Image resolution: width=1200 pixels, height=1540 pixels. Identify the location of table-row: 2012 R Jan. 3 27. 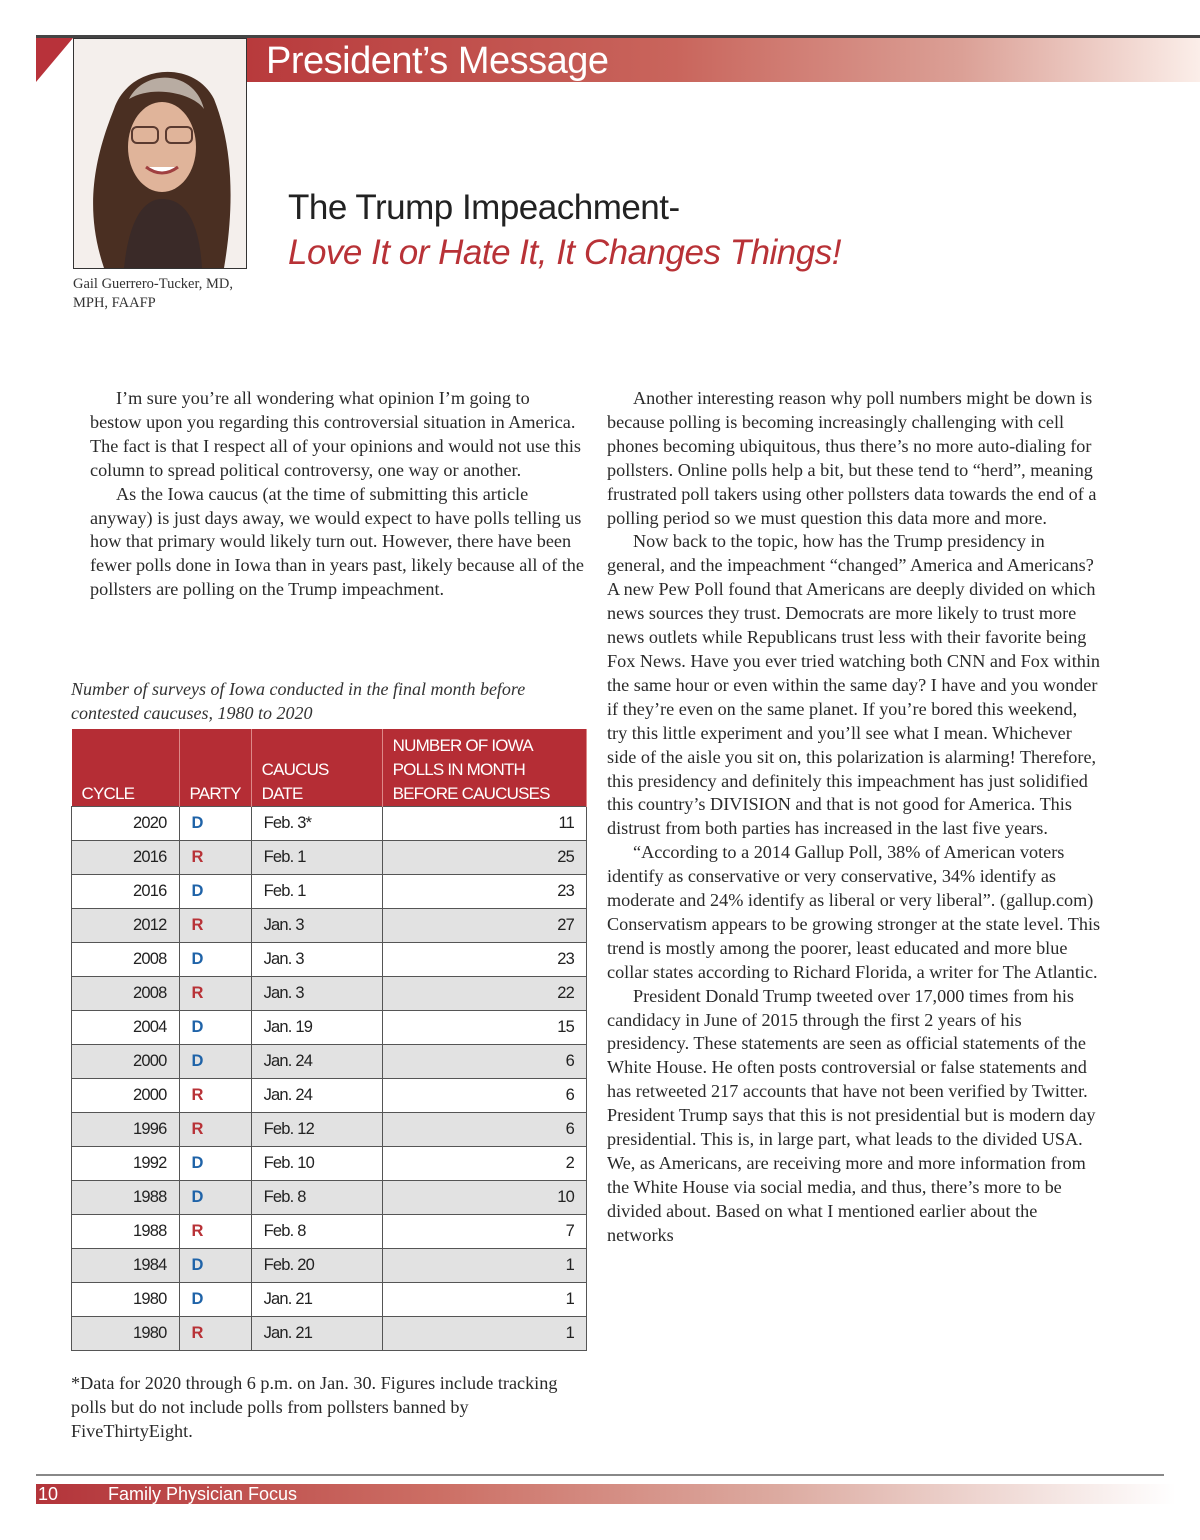
(329, 925).